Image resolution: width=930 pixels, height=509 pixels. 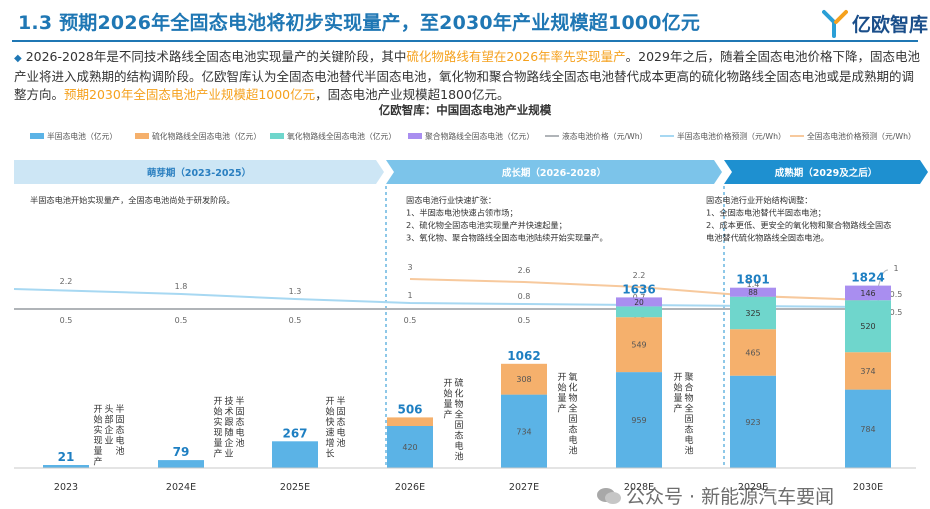 I want to click on annotation-char: 氧, so click(x=572, y=377).